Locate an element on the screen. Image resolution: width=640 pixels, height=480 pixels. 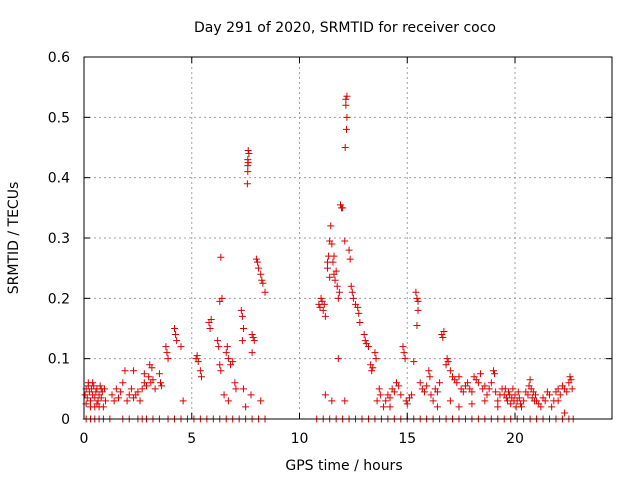
y-axis-label: SRMTID / TECUs is located at coordinates (14, 238).